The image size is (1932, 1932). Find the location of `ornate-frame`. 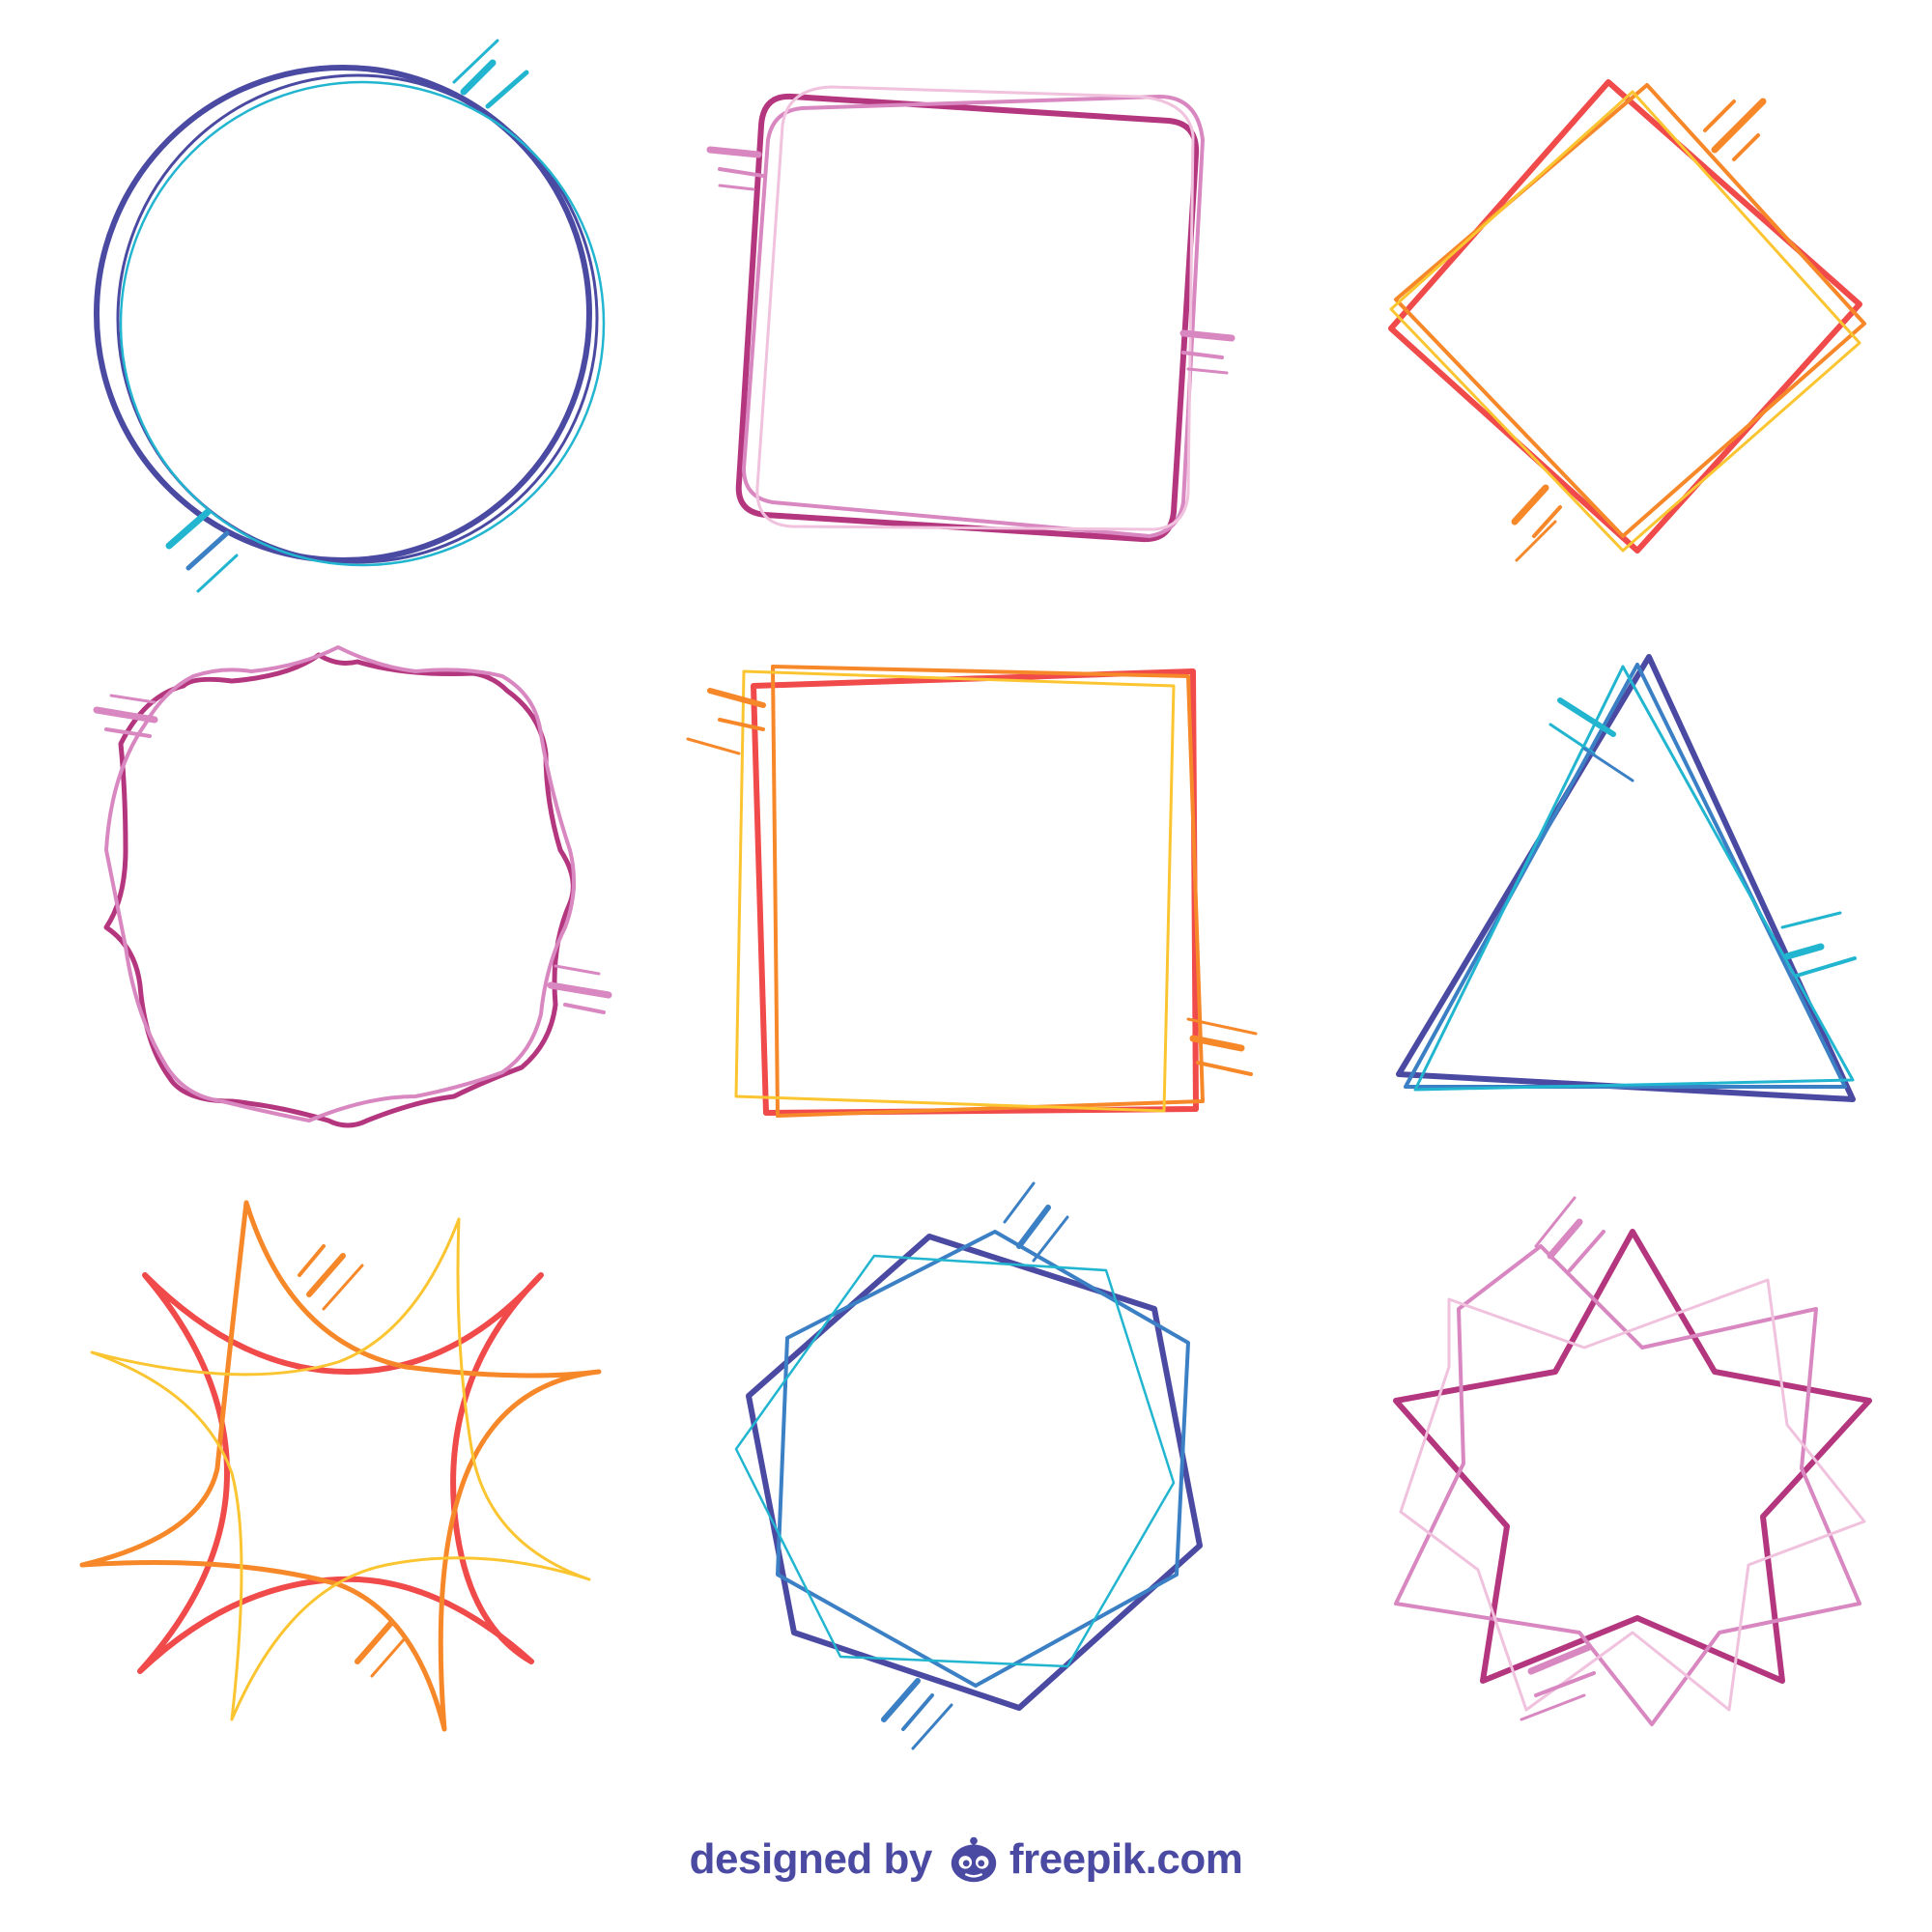

ornate-frame is located at coordinates (352, 886).